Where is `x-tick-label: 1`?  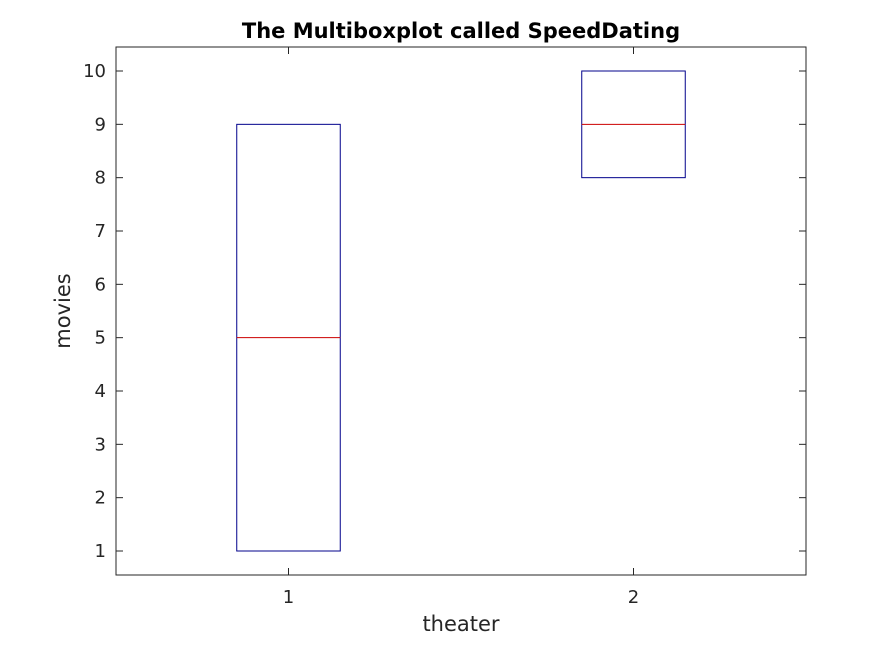
x-tick-label: 1 is located at coordinates (288, 597).